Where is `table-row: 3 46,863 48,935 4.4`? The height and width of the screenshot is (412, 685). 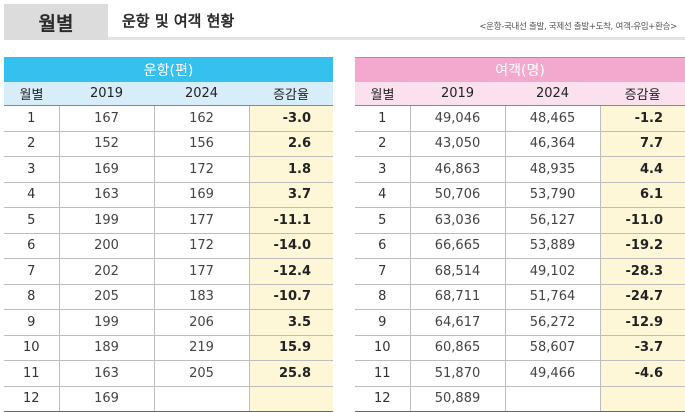
table-row: 3 46,863 48,935 4.4 is located at coordinates (520, 169).